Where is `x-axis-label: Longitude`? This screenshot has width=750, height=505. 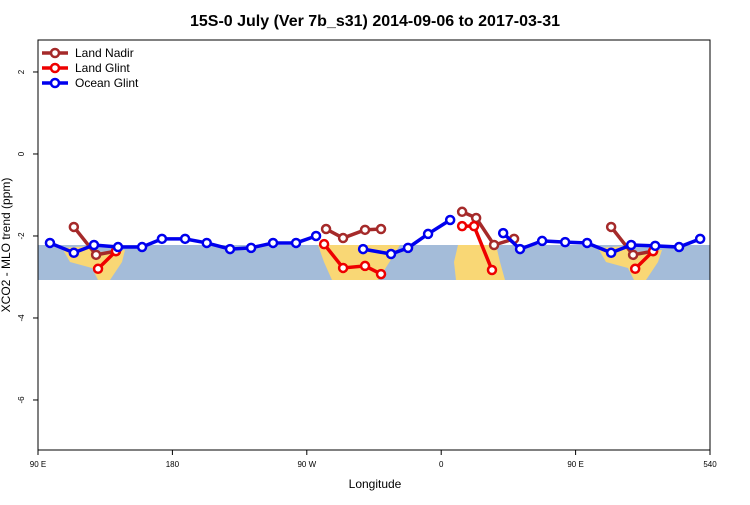
x-axis-label: Longitude is located at coordinates (375, 484).